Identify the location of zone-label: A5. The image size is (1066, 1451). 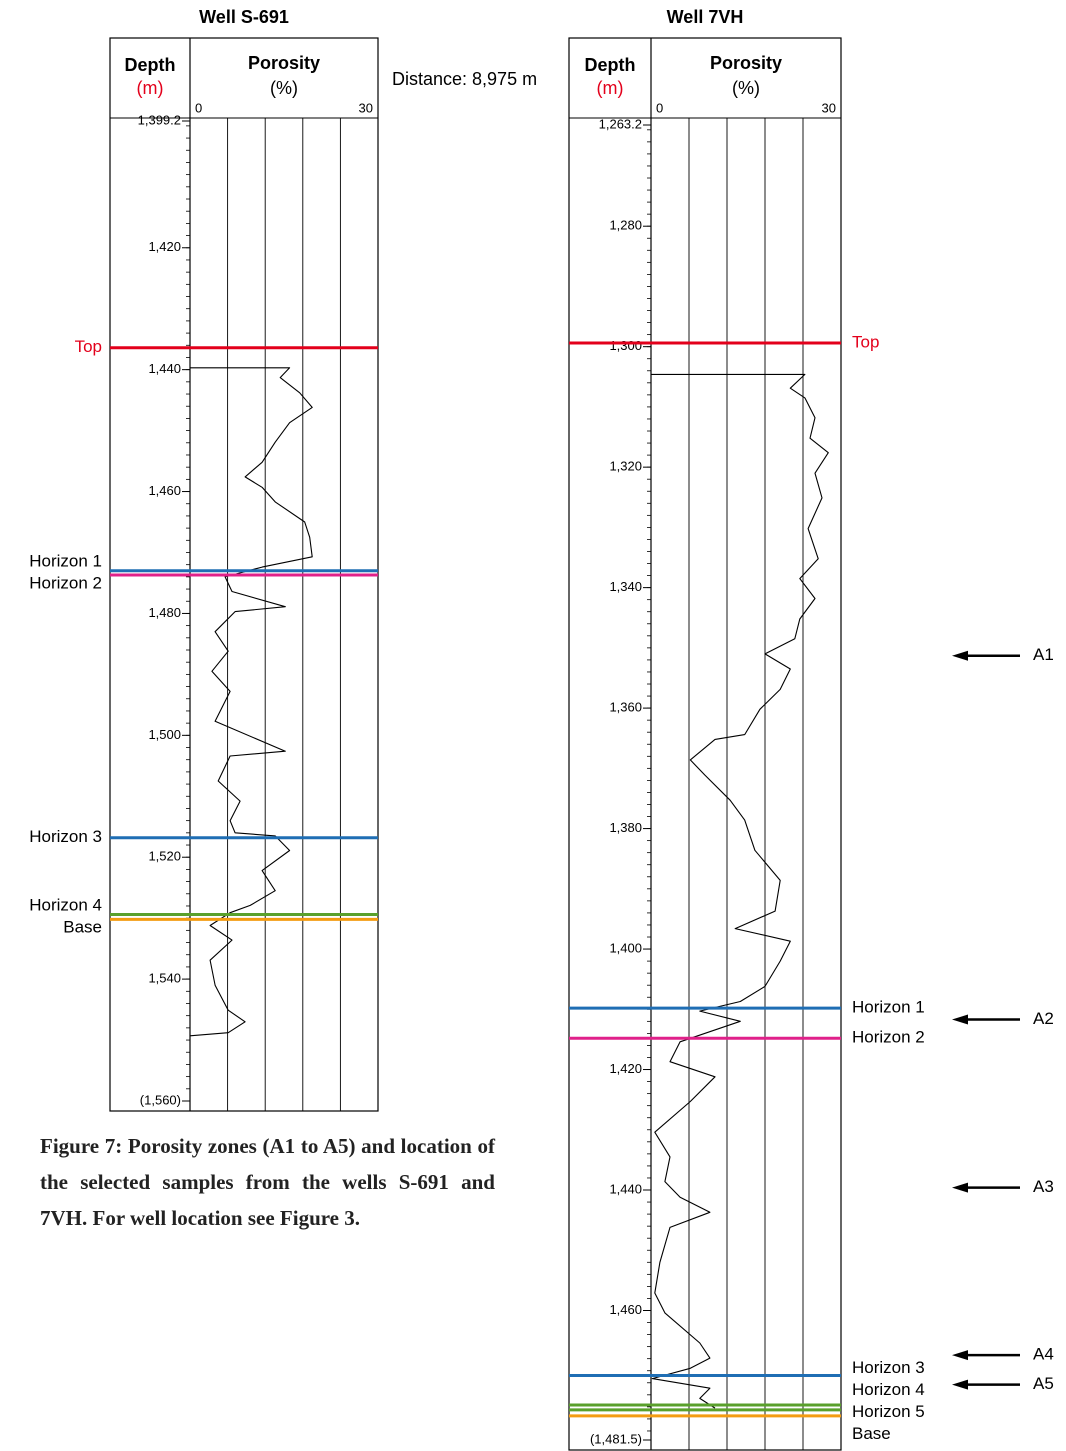
(1043, 1383).